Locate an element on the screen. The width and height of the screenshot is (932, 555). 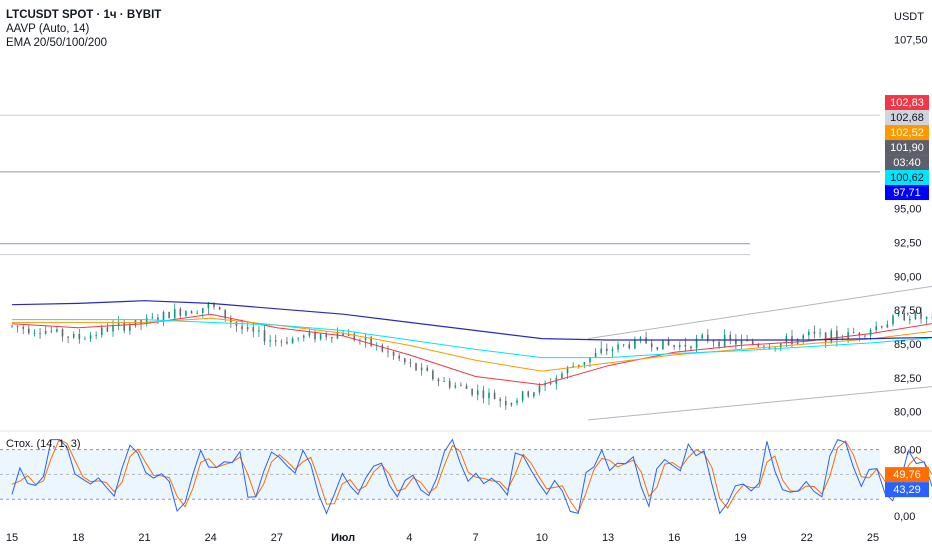
price-tick-label: 87,50 is located at coordinates (908, 311).